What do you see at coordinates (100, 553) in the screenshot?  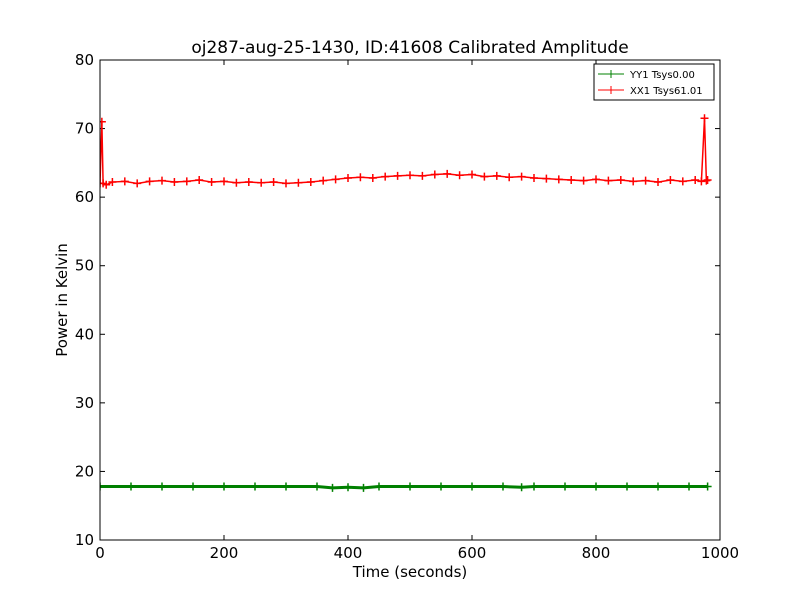 I see `x-tick-label: 0` at bounding box center [100, 553].